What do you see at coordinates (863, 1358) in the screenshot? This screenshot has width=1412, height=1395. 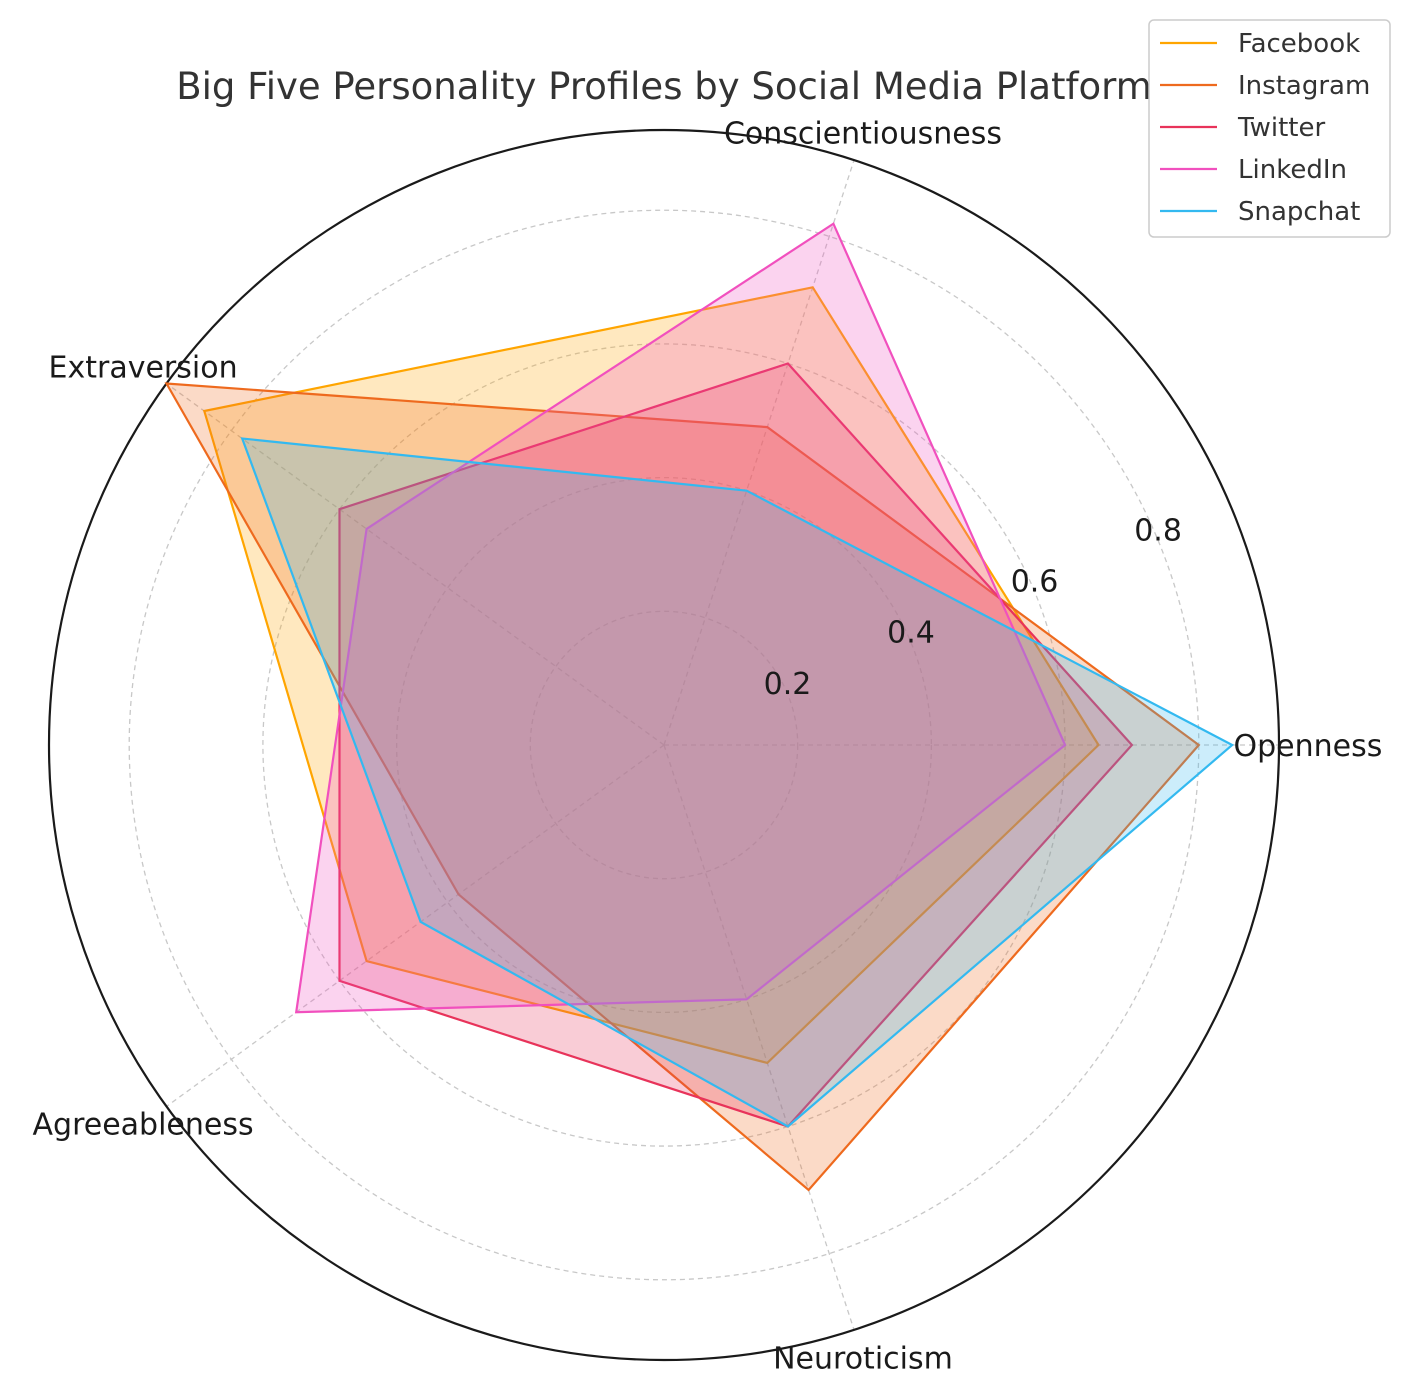 I see `axis-label-neuroticism: Neuroticism` at bounding box center [863, 1358].